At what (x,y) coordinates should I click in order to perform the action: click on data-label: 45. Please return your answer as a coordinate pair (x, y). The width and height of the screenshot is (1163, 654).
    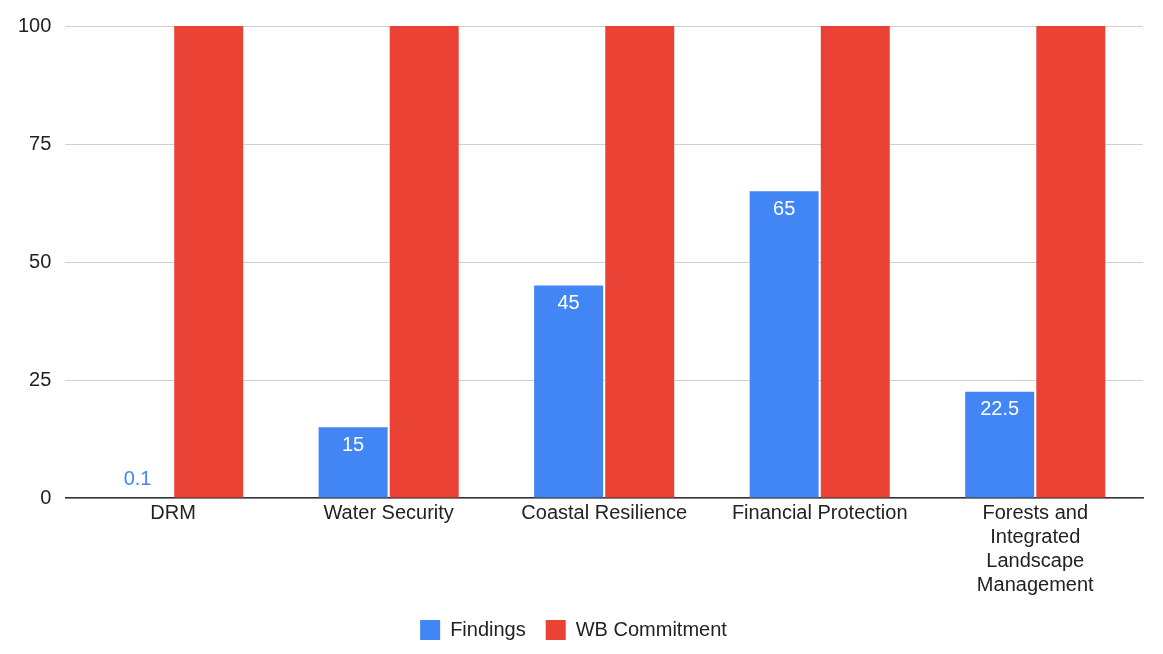
    Looking at the image, I should click on (568, 302).